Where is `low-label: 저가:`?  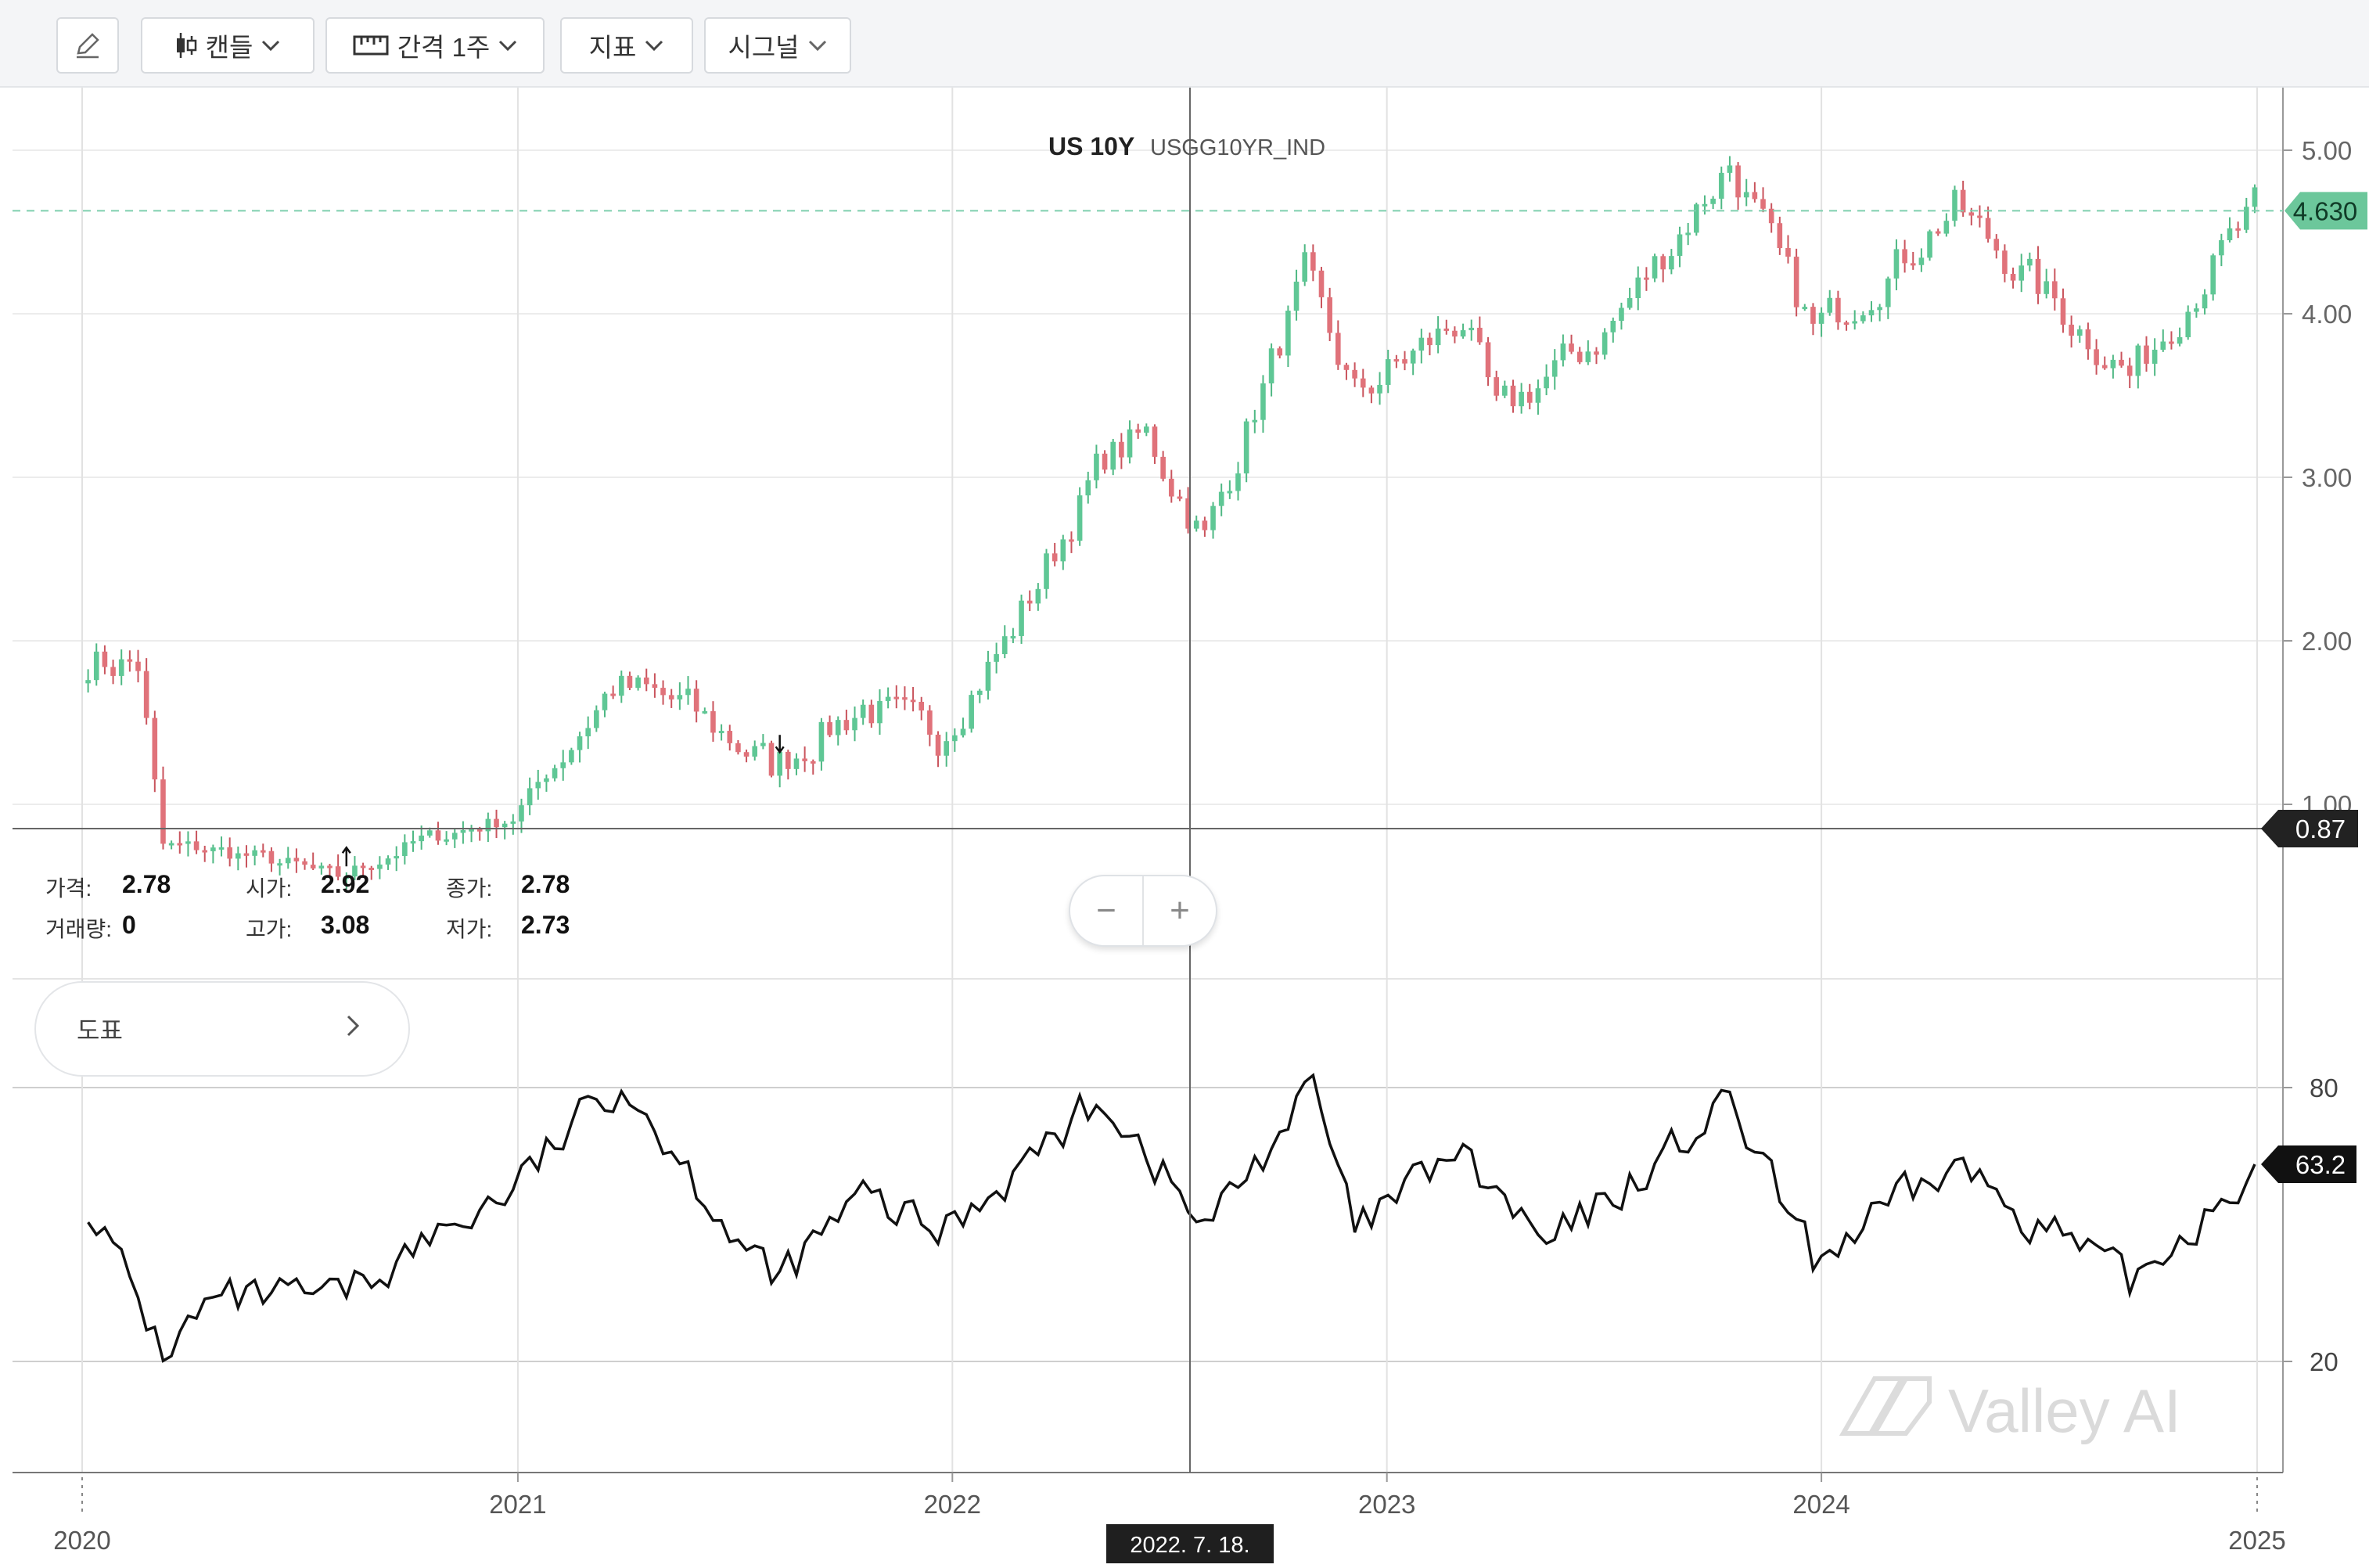 low-label: 저가: is located at coordinates (469, 929).